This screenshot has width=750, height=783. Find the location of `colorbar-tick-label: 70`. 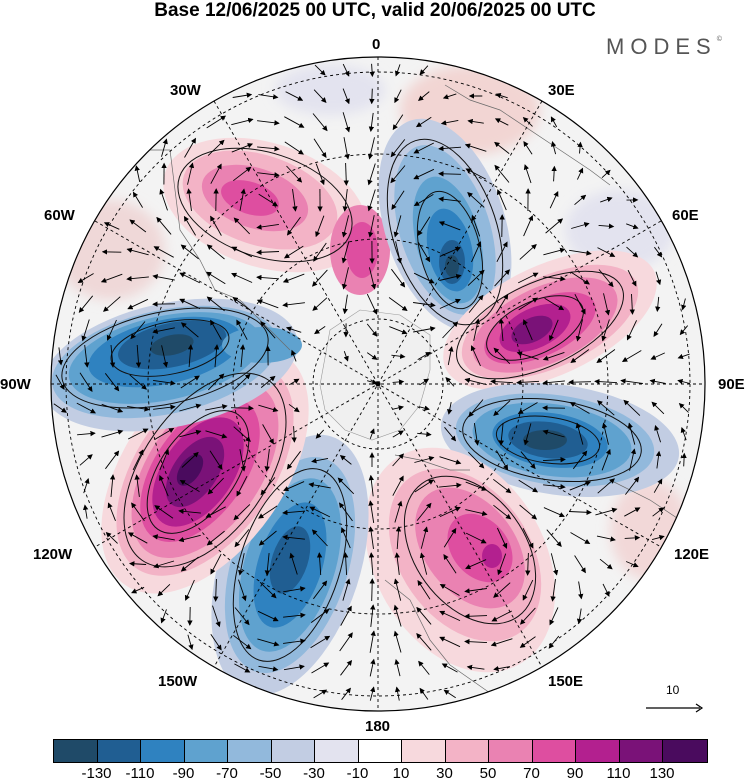

colorbar-tick-label: 70 is located at coordinates (531, 773).